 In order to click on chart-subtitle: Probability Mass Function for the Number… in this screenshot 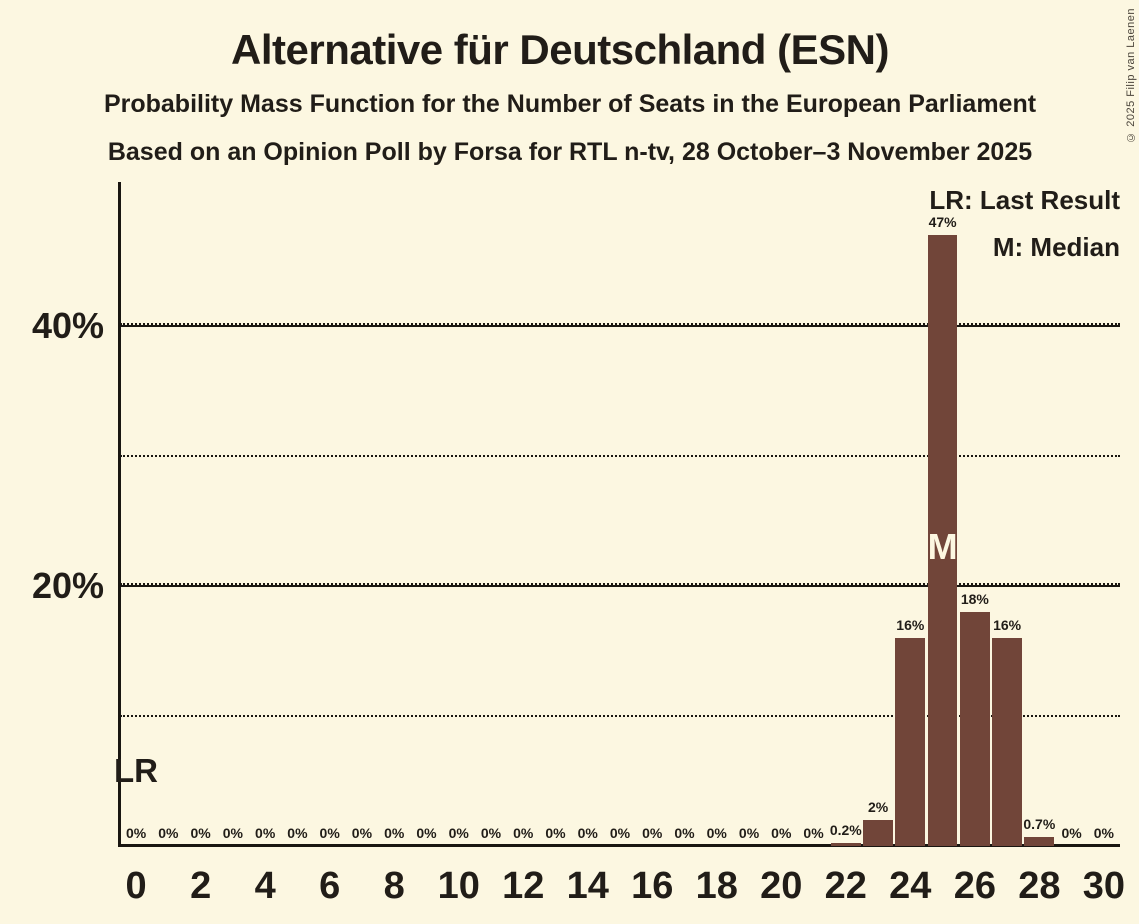, I will do `click(570, 104)`.